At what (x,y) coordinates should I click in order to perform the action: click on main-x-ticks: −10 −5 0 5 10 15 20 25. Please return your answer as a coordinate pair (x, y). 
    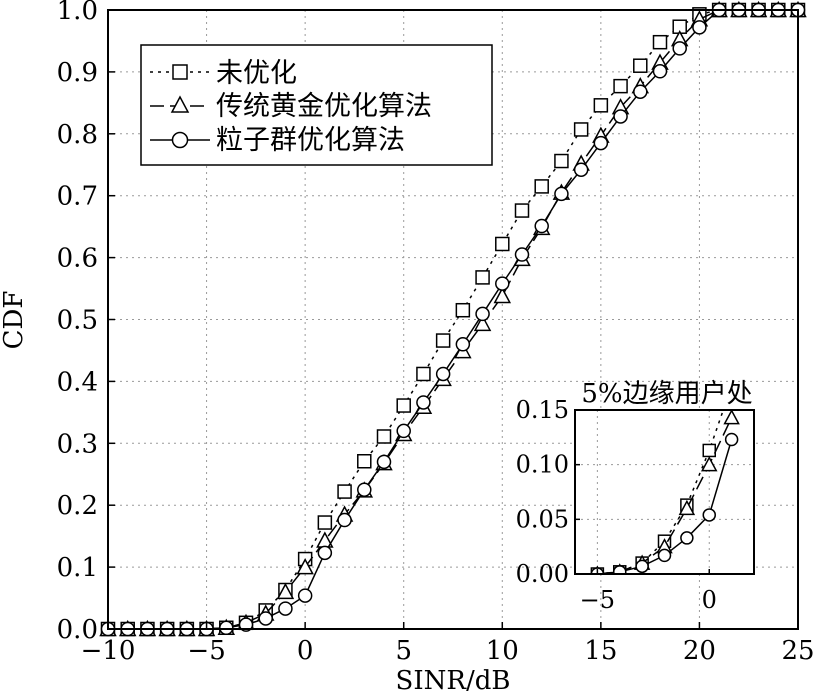
    Looking at the image, I should click on (447, 644).